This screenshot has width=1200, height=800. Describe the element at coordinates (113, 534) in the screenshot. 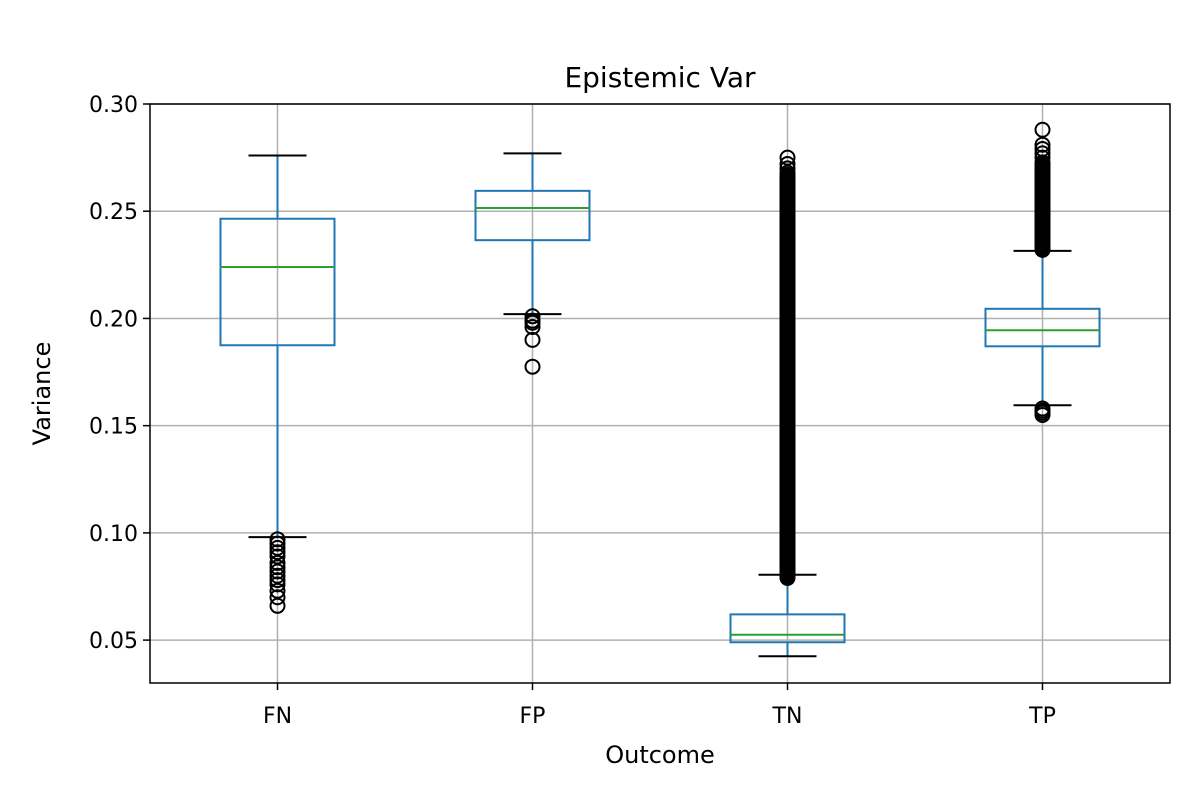

I see `y-tick-label: 0.10` at that location.